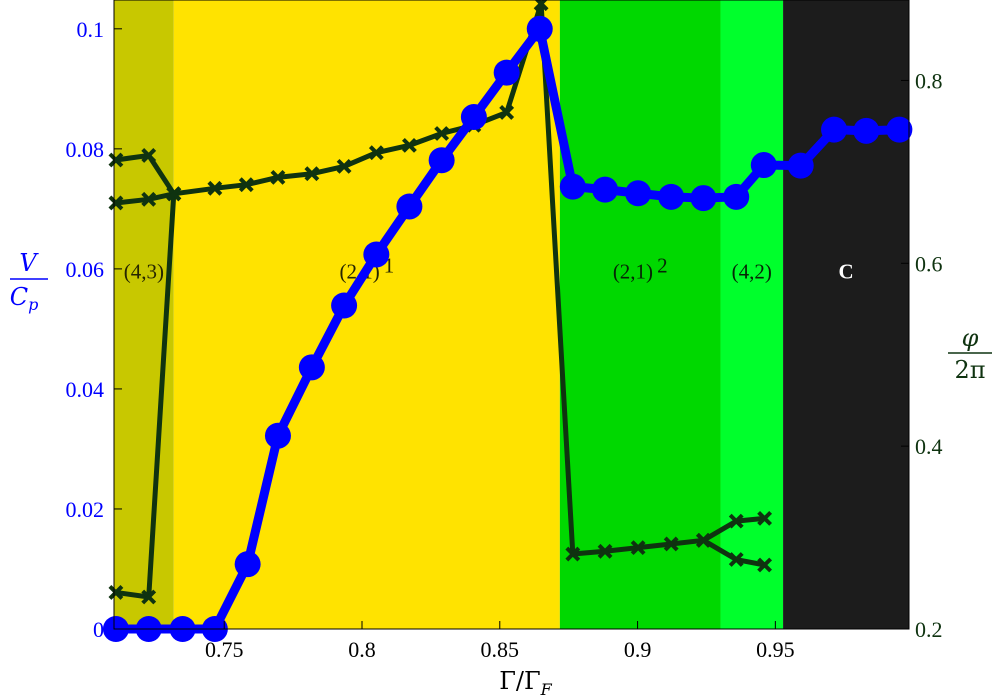  Describe the element at coordinates (144, 272) in the screenshot. I see `region-label-0: (4,3)` at that location.